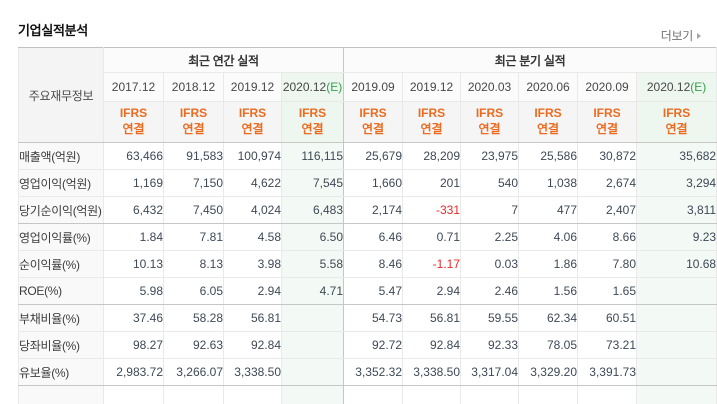 The height and width of the screenshot is (404, 717). Describe the element at coordinates (548, 87) in the screenshot. I see `period-header: 2020.06` at that location.